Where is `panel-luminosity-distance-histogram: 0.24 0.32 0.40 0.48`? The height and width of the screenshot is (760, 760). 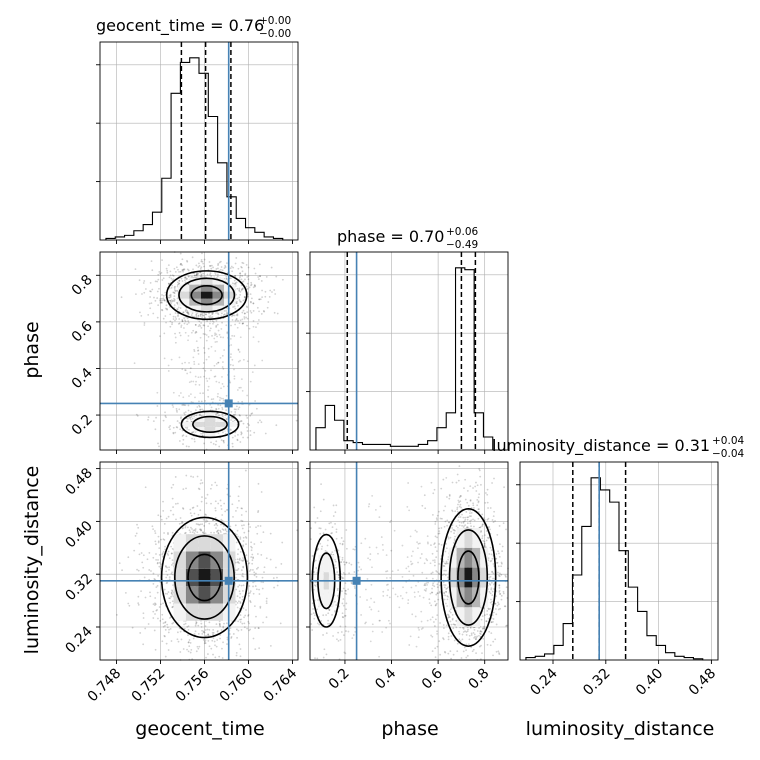
panel-luminosity-distance-histogram: 0.24 0.32 0.40 0.48 is located at coordinates (617, 580).